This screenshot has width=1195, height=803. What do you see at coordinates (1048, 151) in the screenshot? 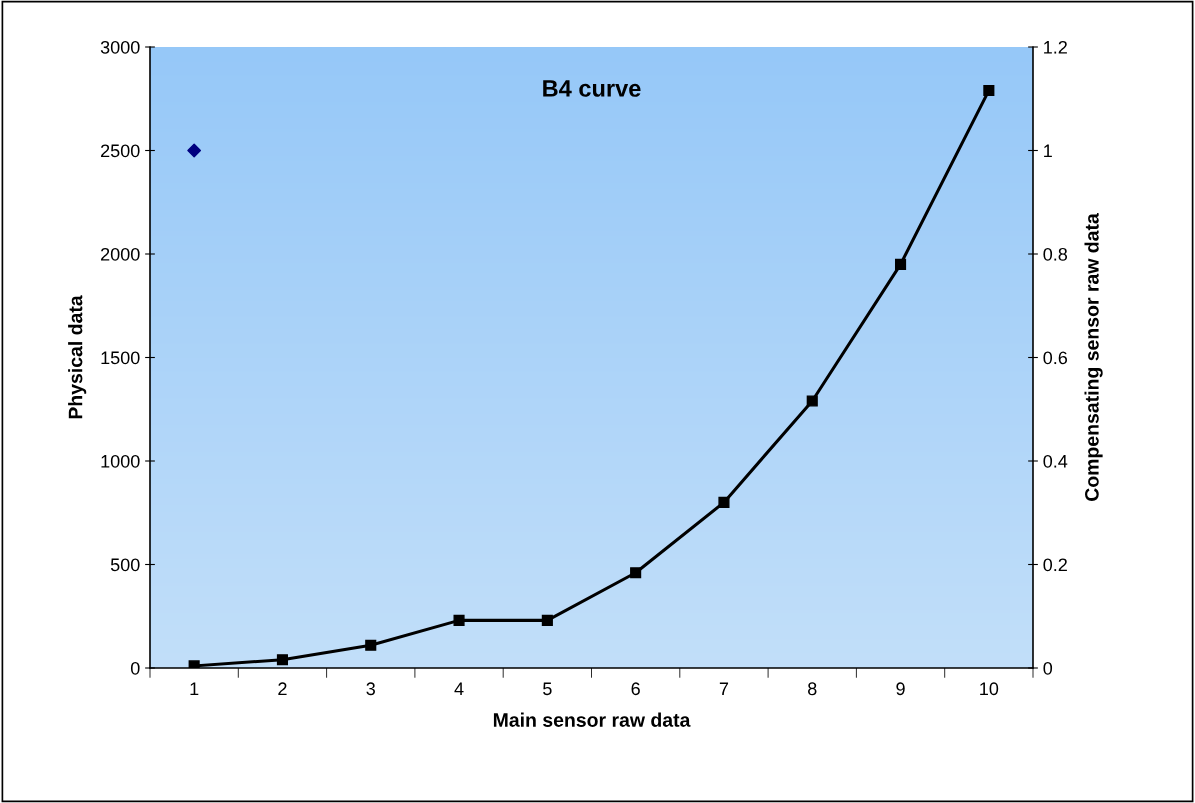
I see `y2-tick-label: 1` at bounding box center [1048, 151].